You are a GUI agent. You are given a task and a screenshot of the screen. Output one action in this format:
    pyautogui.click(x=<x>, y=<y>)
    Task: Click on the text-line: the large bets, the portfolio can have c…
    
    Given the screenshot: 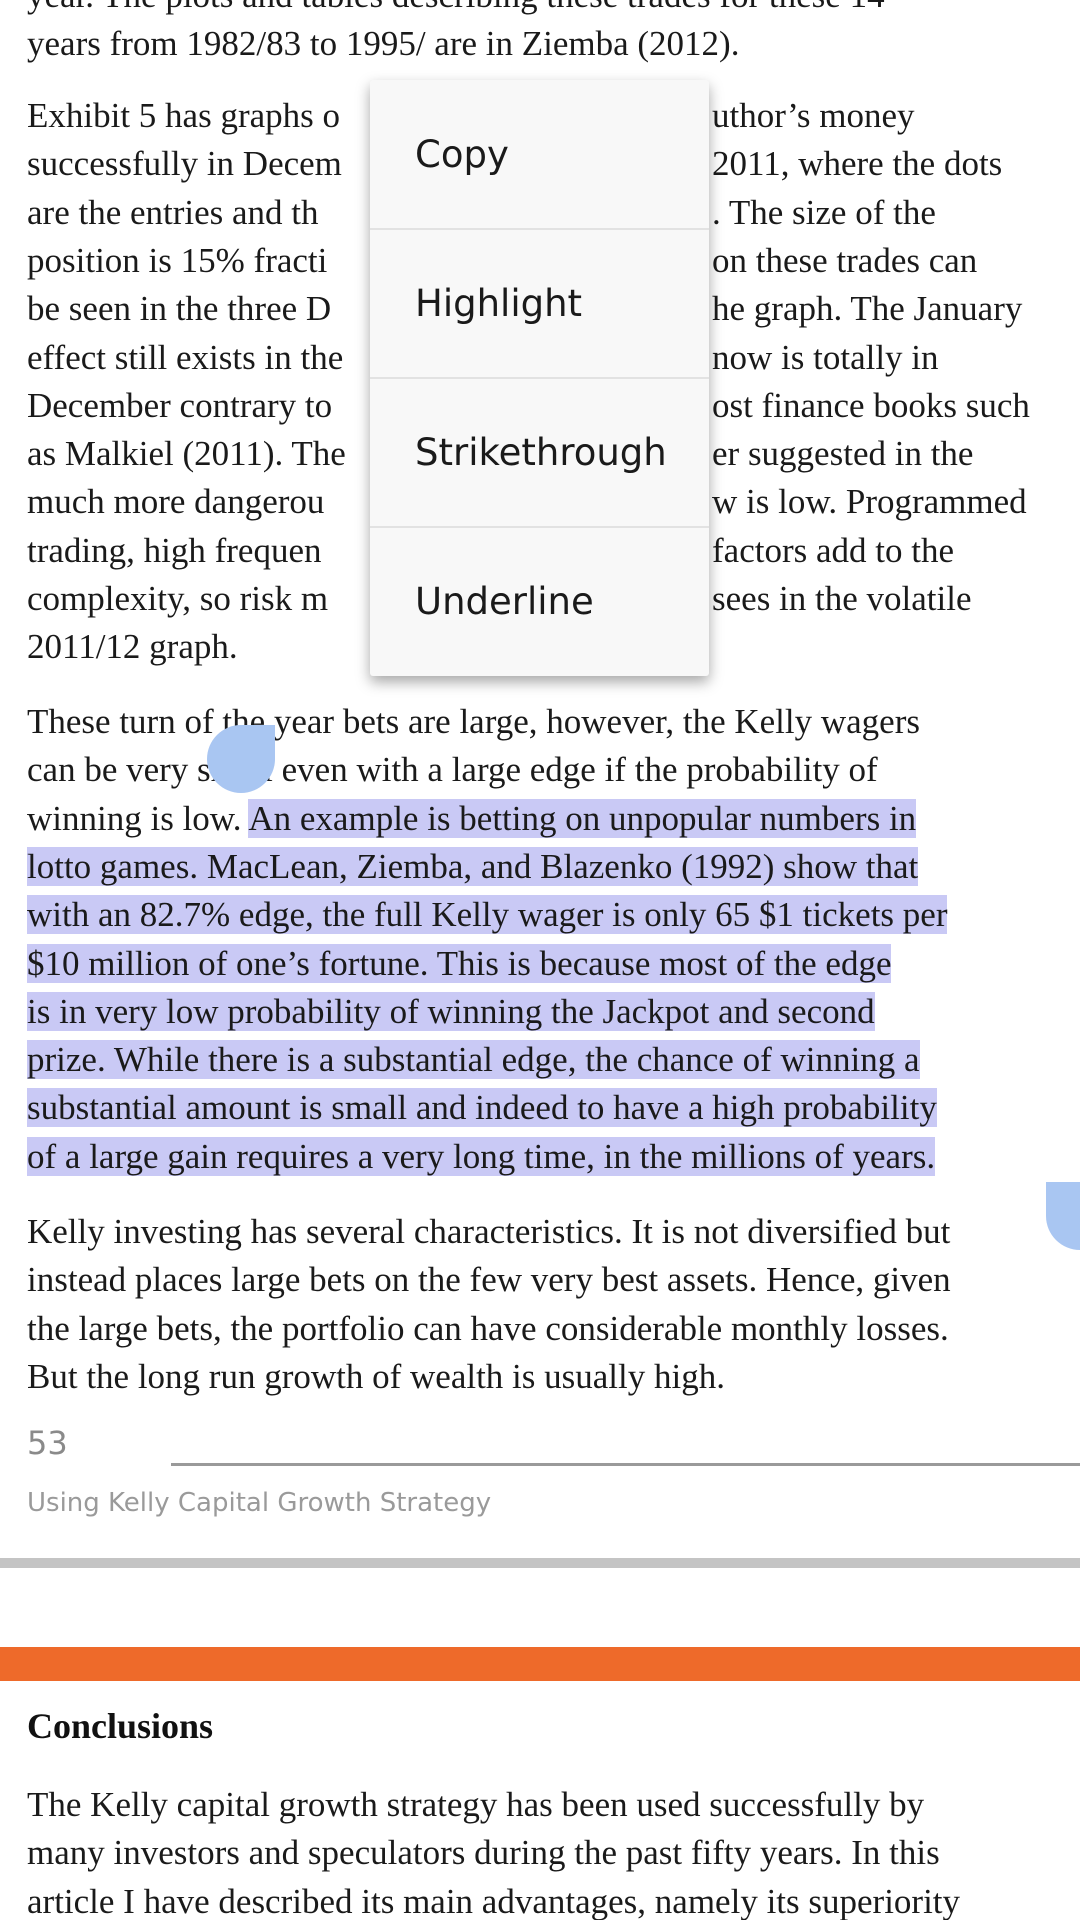 What is the action you would take?
    pyautogui.click(x=488, y=1328)
    